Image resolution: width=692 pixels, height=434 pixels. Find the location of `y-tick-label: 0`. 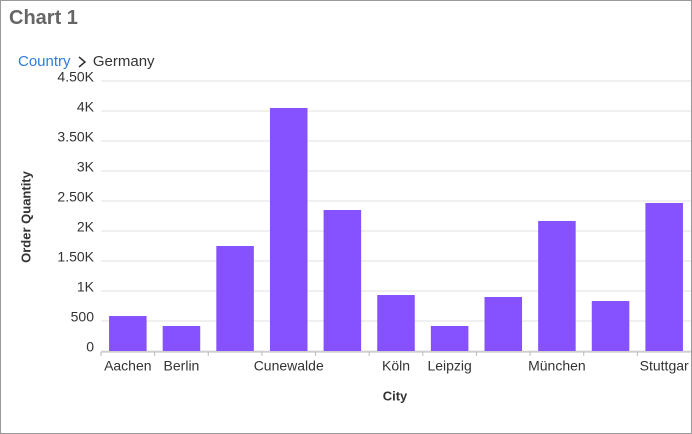

y-tick-label: 0 is located at coordinates (90, 347).